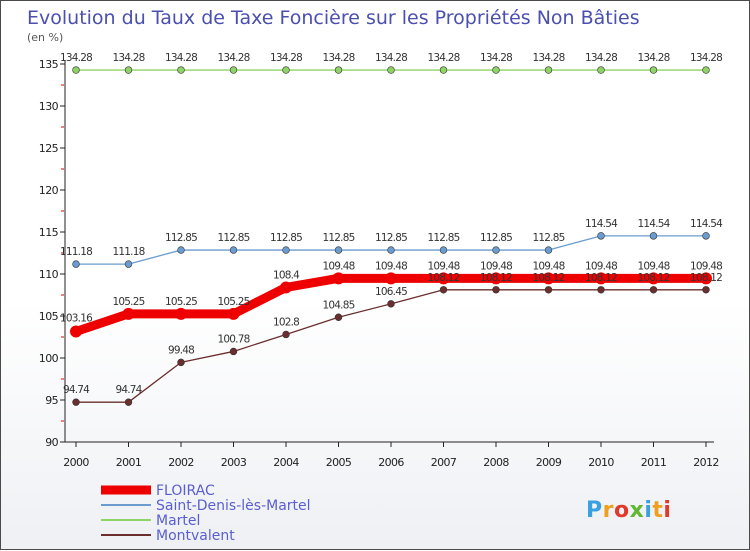 Image resolution: width=750 pixels, height=551 pixels. What do you see at coordinates (608, 510) in the screenshot?
I see `logo-letter: r` at bounding box center [608, 510].